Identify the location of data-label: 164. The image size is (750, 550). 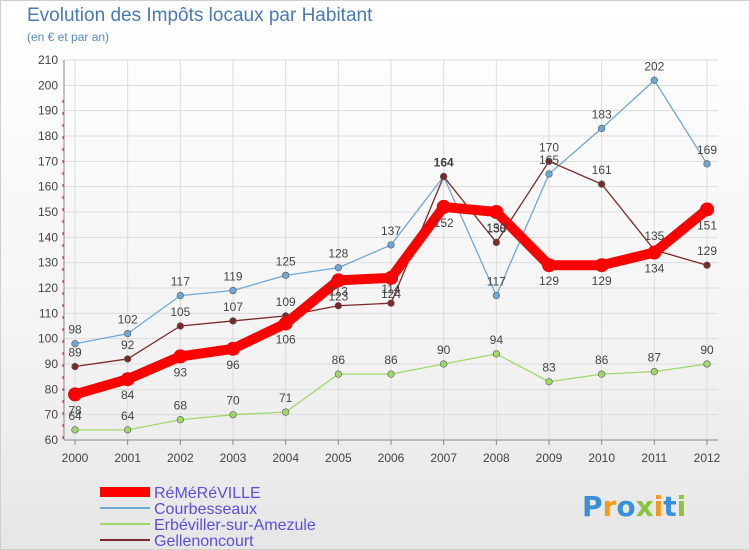
(444, 163).